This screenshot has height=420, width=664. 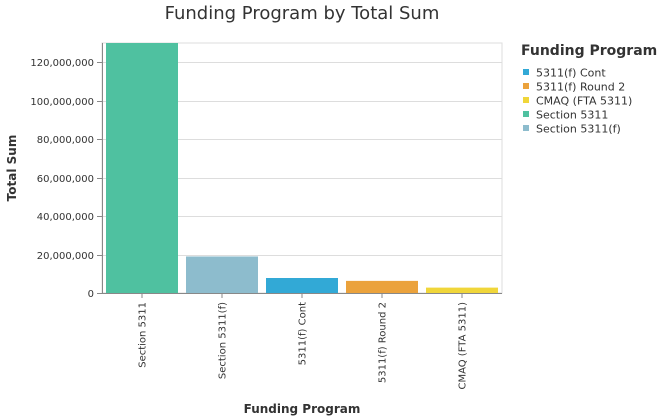 What do you see at coordinates (12, 168) in the screenshot?
I see `y-axis-title: Total Sum` at bounding box center [12, 168].